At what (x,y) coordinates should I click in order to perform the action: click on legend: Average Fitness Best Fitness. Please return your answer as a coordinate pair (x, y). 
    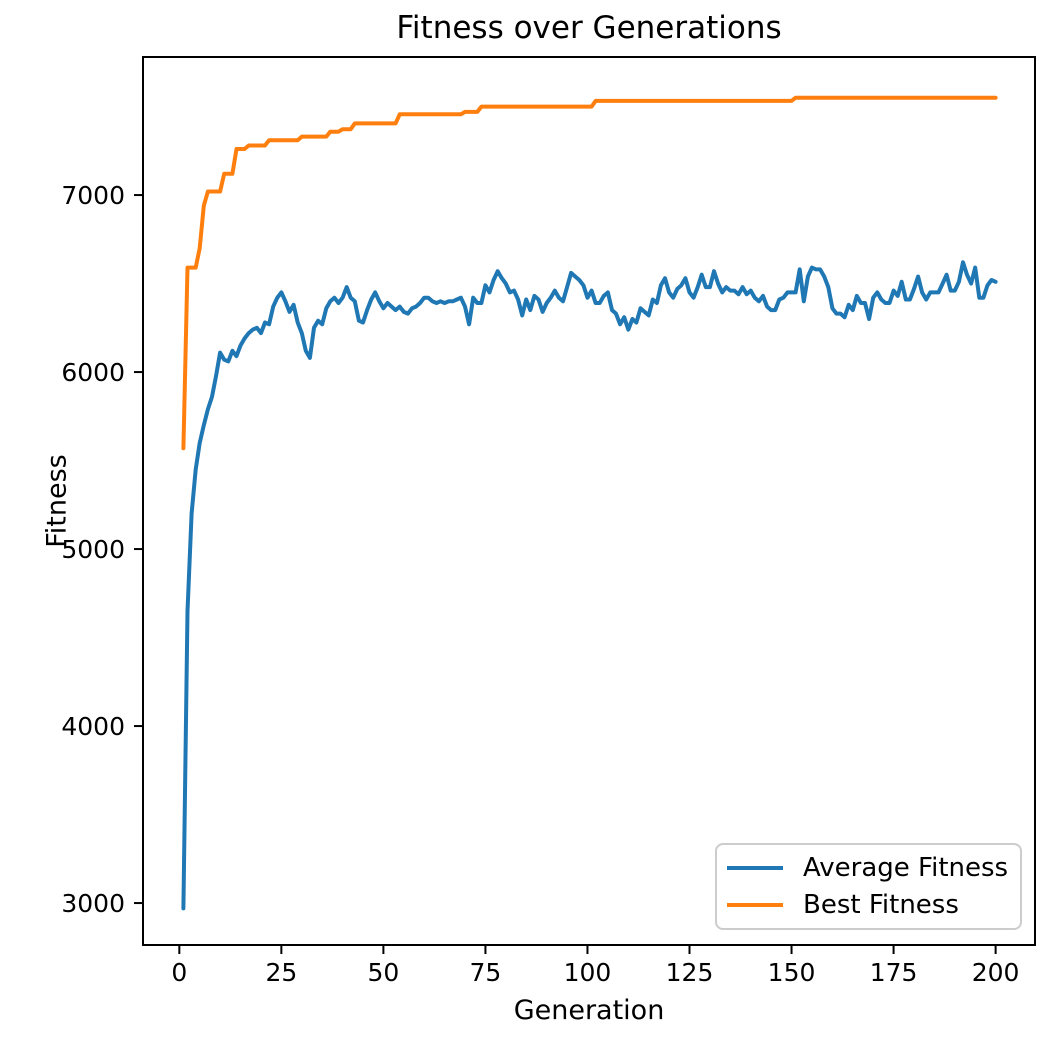
    Looking at the image, I should click on (868, 886).